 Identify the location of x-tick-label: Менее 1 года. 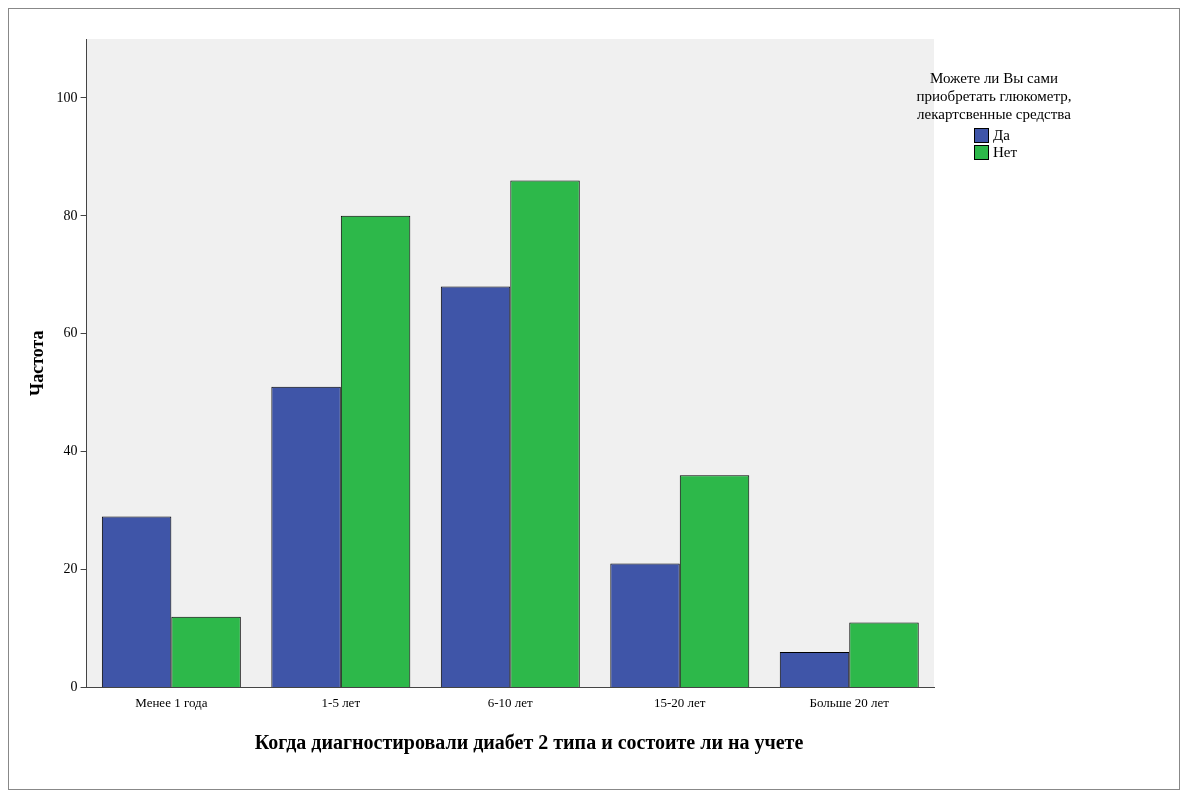
(171, 702).